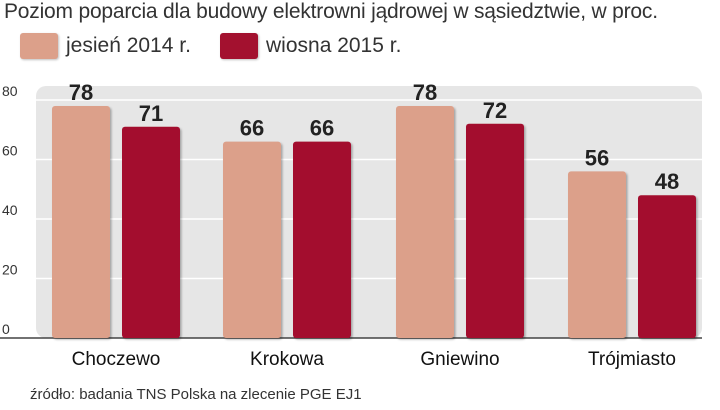  What do you see at coordinates (10, 151) in the screenshot?
I see `y-tick-label-60: 60` at bounding box center [10, 151].